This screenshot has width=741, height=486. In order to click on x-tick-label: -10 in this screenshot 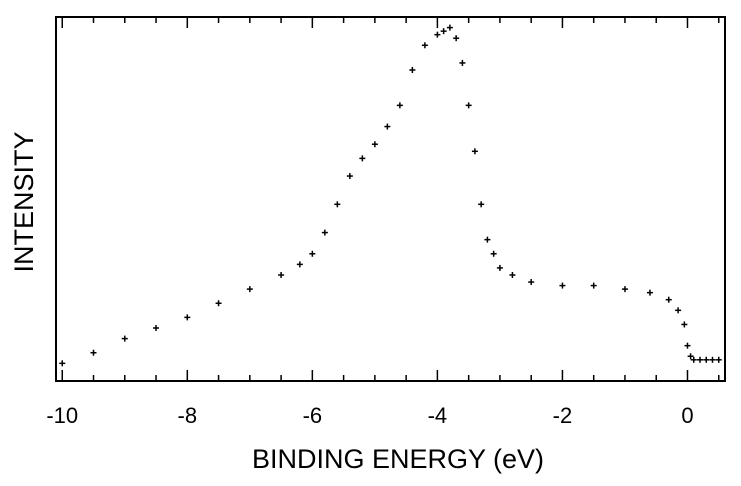, I will do `click(62, 415)`.